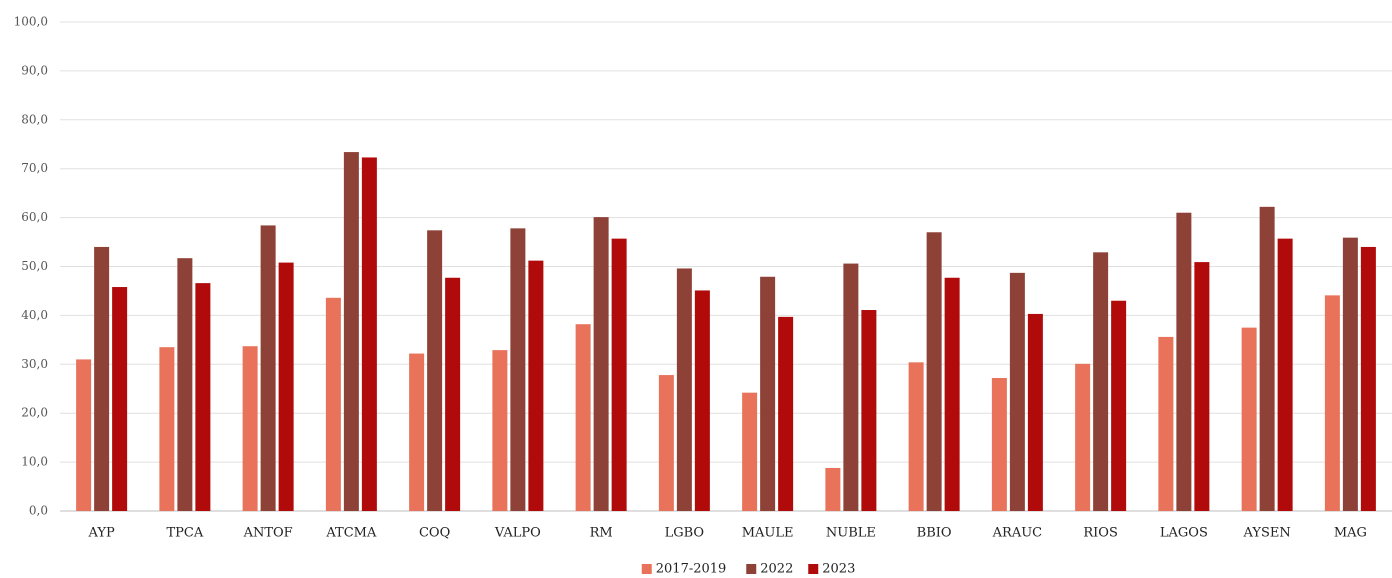  Describe the element at coordinates (351, 533) in the screenshot. I see `x-tick-label: ATCMA` at that location.